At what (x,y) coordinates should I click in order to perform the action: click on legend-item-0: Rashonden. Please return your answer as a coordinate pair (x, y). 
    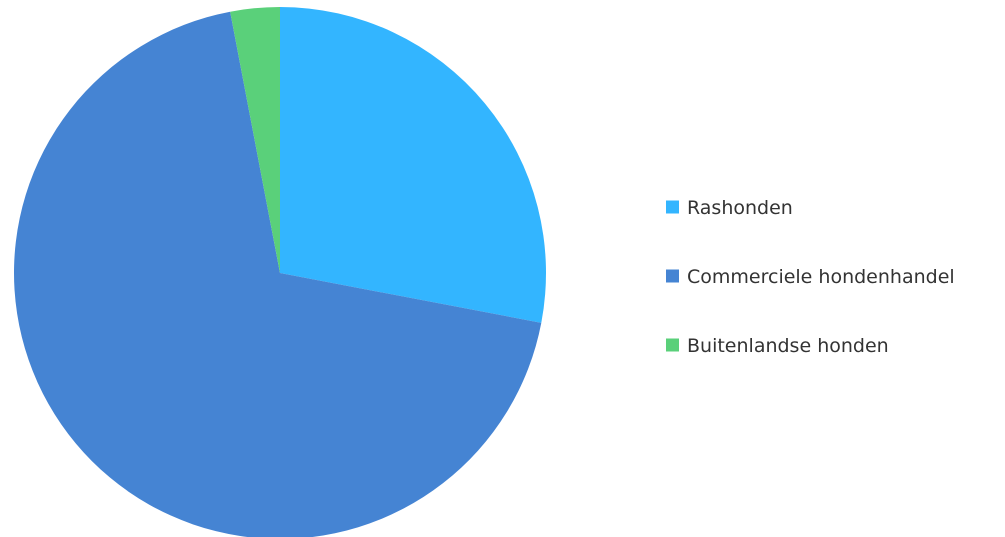
    Looking at the image, I should click on (729, 208).